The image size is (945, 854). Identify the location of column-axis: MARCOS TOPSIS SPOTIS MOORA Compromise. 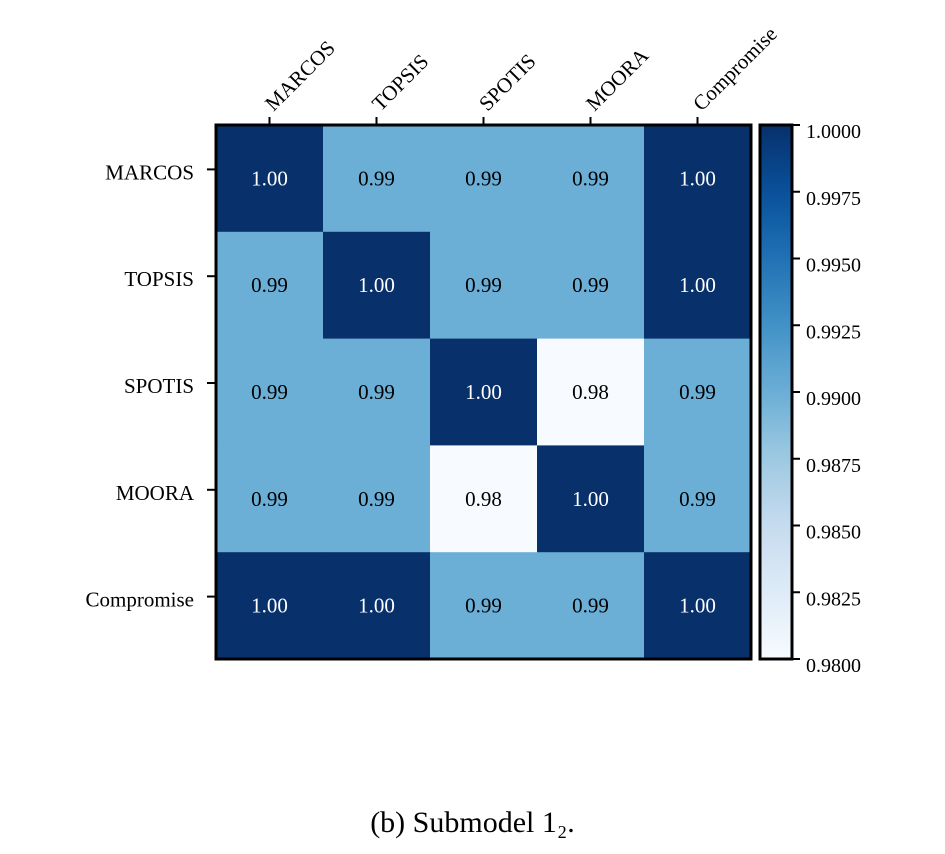
(521, 73).